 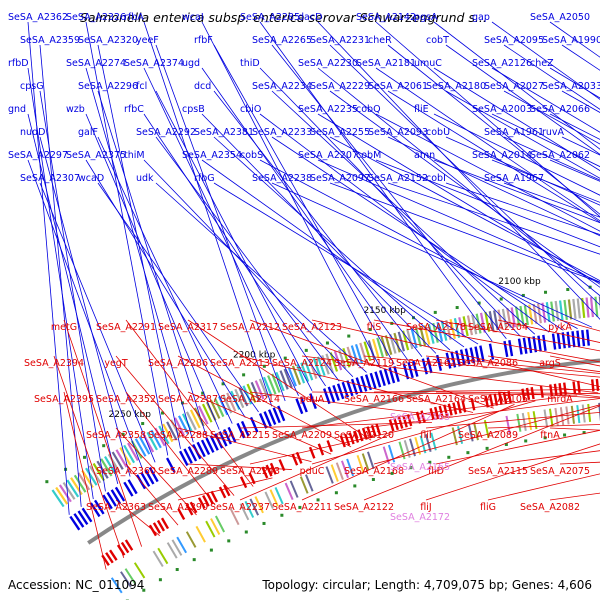 I want to click on plus-gene-label: gap, so click(x=481, y=17).